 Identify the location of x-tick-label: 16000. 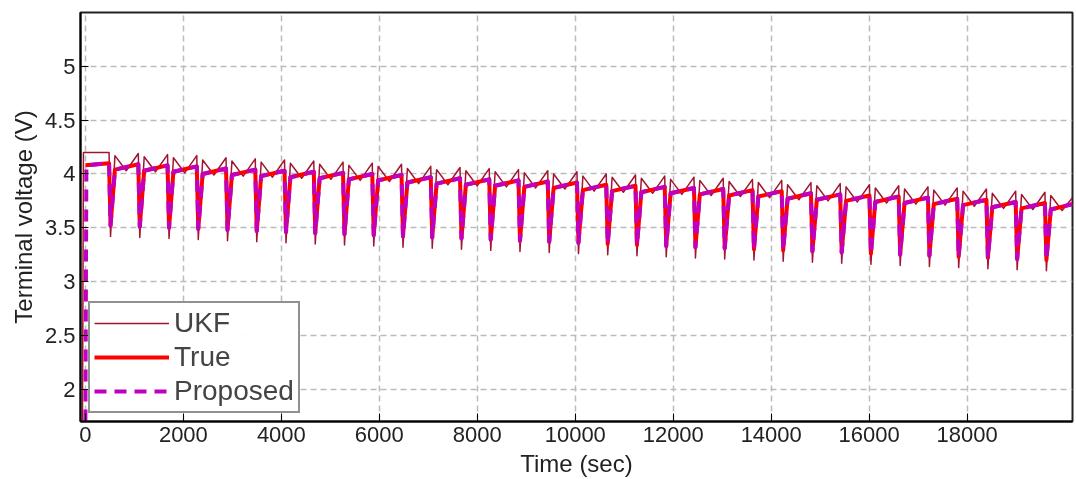
(869, 434).